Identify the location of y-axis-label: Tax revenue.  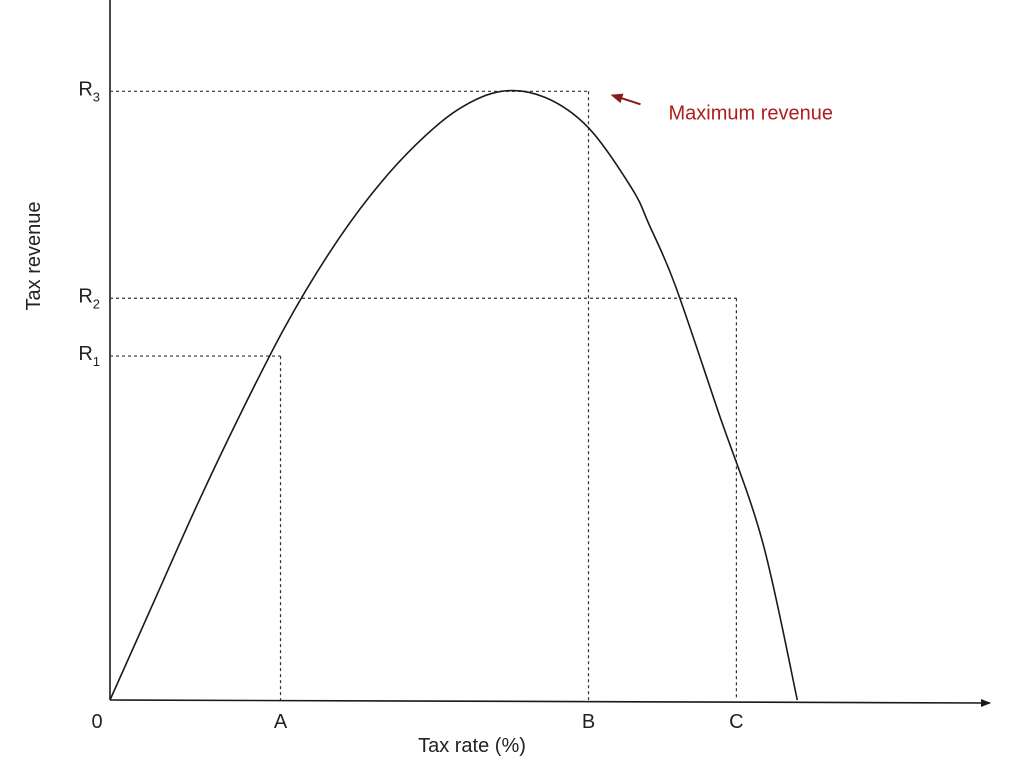
(34, 256).